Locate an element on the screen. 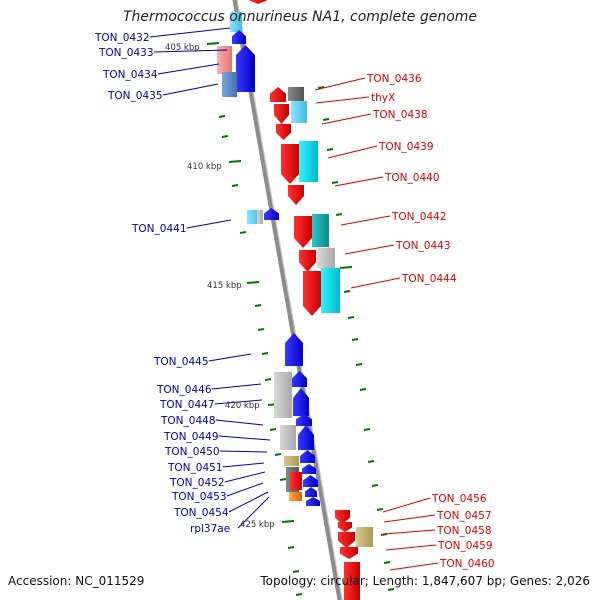 Image resolution: width=600 pixels, height=600 pixels. gene-label-ton_0454: TON_0454 is located at coordinates (201, 513).